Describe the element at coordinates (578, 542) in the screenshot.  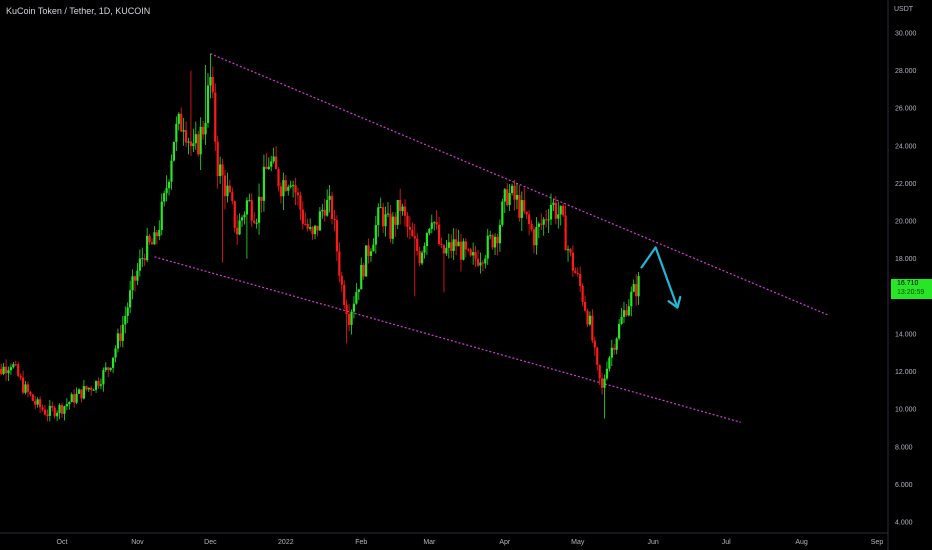
I see `x-tick-label: May` at that location.